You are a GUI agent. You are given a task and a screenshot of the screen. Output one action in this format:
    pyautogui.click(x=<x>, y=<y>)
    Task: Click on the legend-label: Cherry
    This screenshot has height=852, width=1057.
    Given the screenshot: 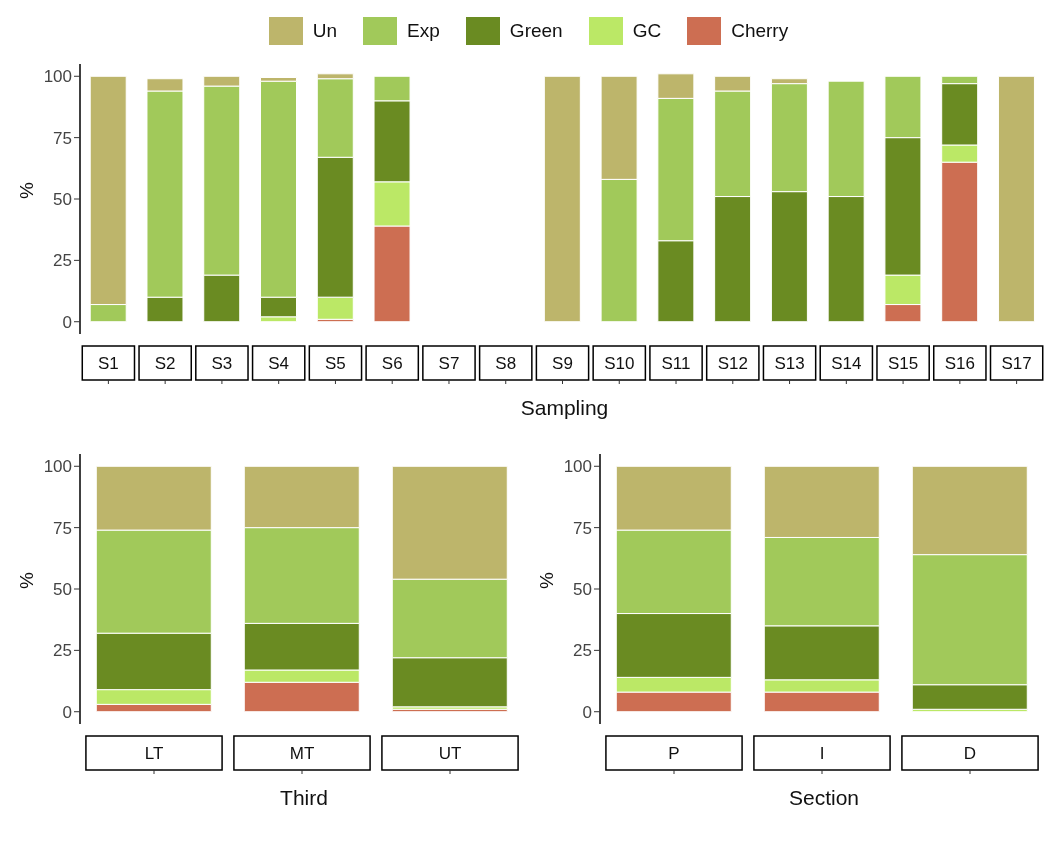 What is the action you would take?
    pyautogui.click(x=760, y=31)
    